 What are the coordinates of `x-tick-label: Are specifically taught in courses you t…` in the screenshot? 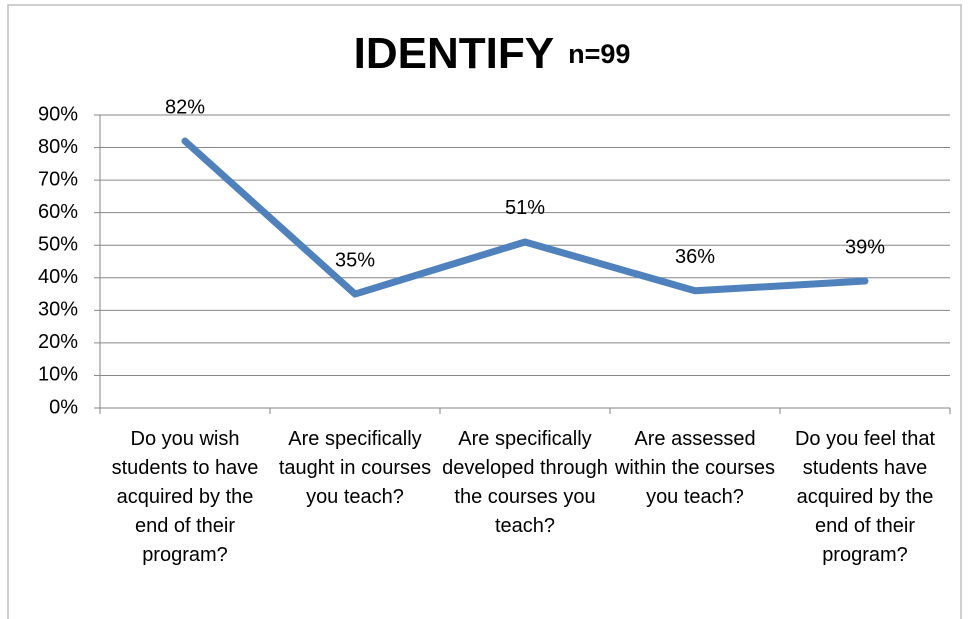 It's located at (355, 468).